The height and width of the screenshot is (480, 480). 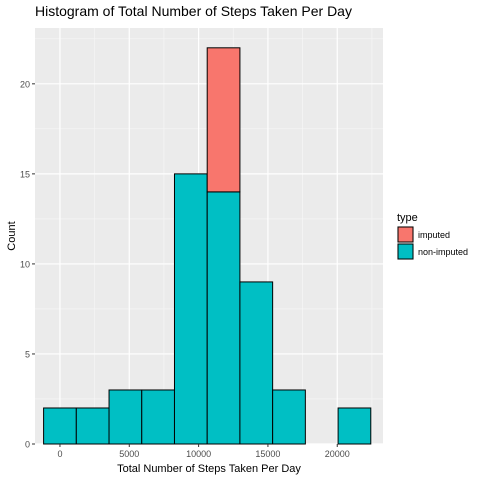 I want to click on y-tick-label: 5, so click(x=27, y=354).